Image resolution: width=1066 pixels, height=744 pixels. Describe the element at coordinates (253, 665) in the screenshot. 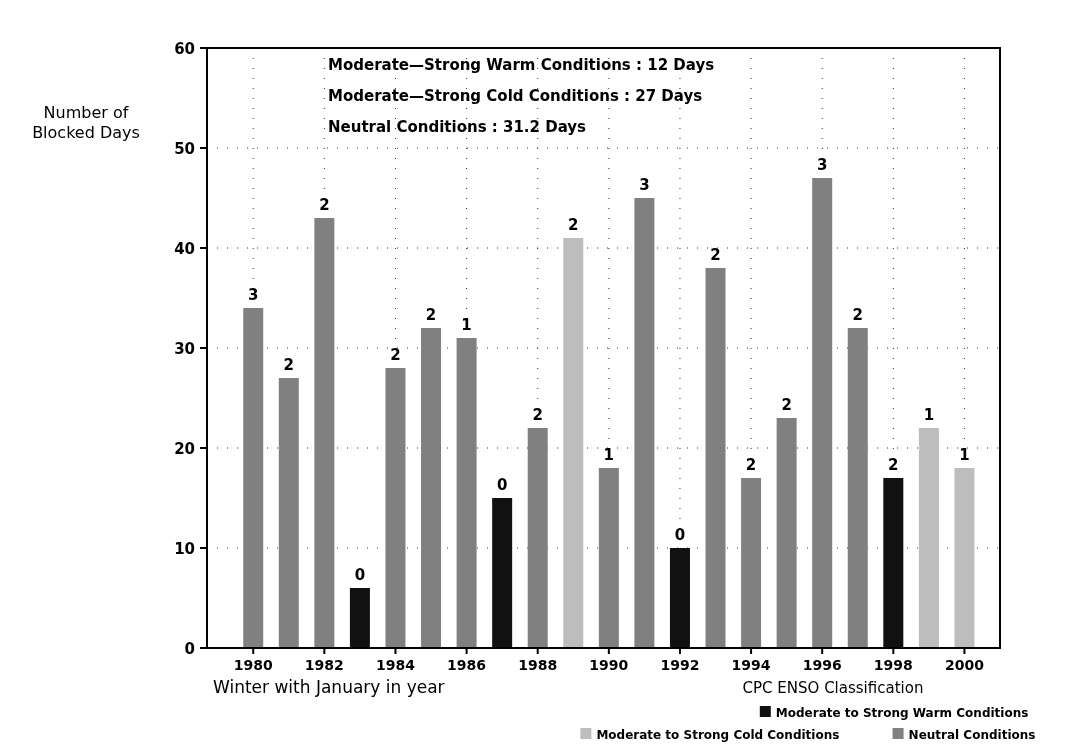

I see `x-tick-label: 1980` at that location.